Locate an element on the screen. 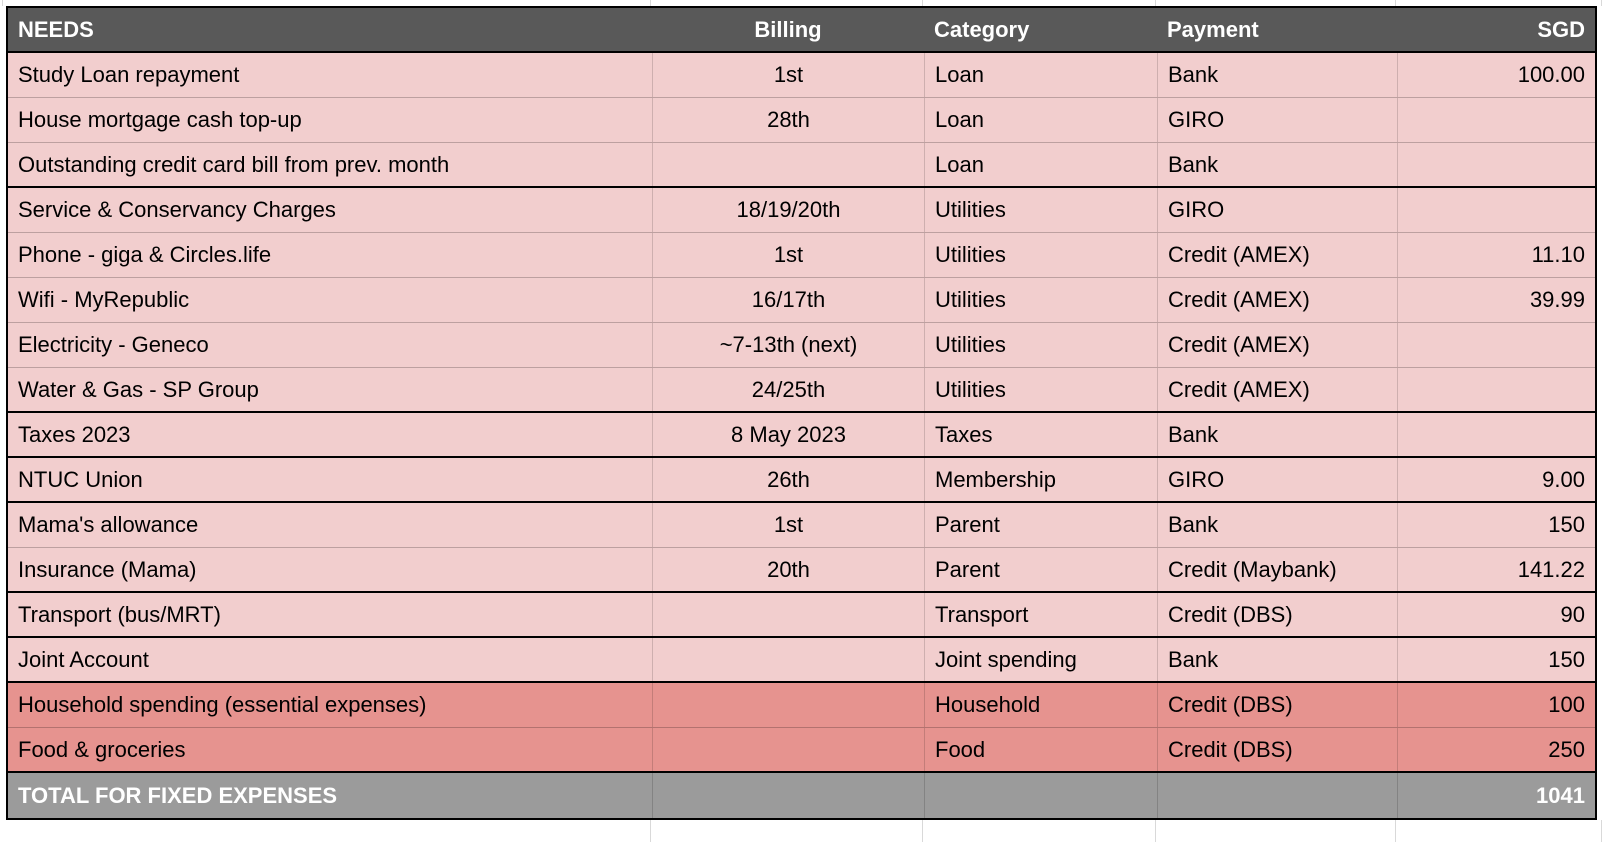 This screenshot has width=1604, height=842. cell-billing: 26th is located at coordinates (788, 479).